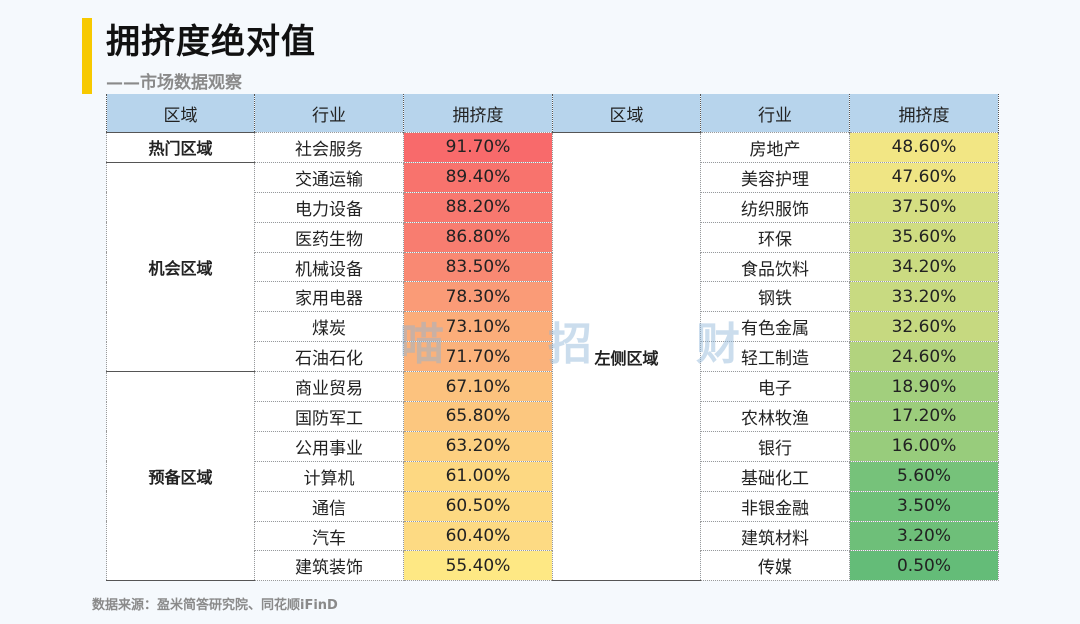 This screenshot has height=624, width=1080. I want to click on industry-cell: 计算机, so click(329, 476).